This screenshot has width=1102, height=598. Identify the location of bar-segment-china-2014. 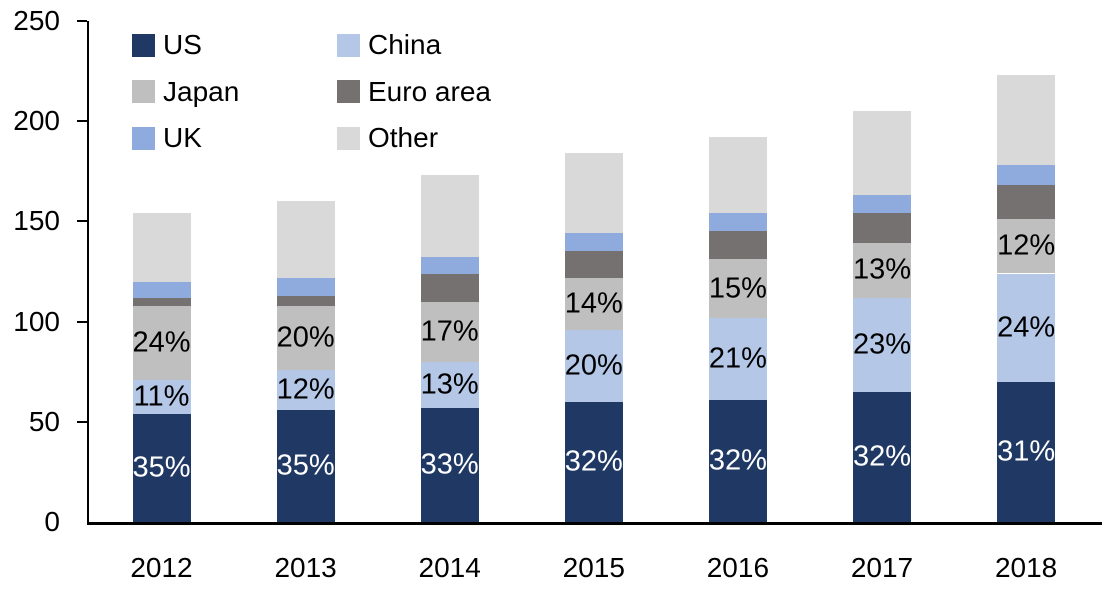
(449, 384).